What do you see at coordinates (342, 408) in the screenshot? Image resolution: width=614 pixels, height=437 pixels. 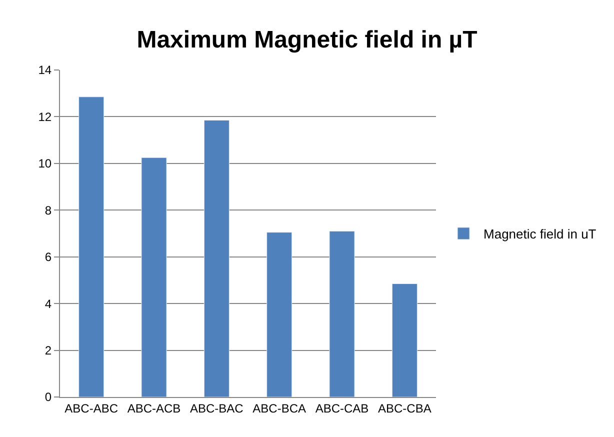 I see `x-tick-label: ABC-CAB` at bounding box center [342, 408].